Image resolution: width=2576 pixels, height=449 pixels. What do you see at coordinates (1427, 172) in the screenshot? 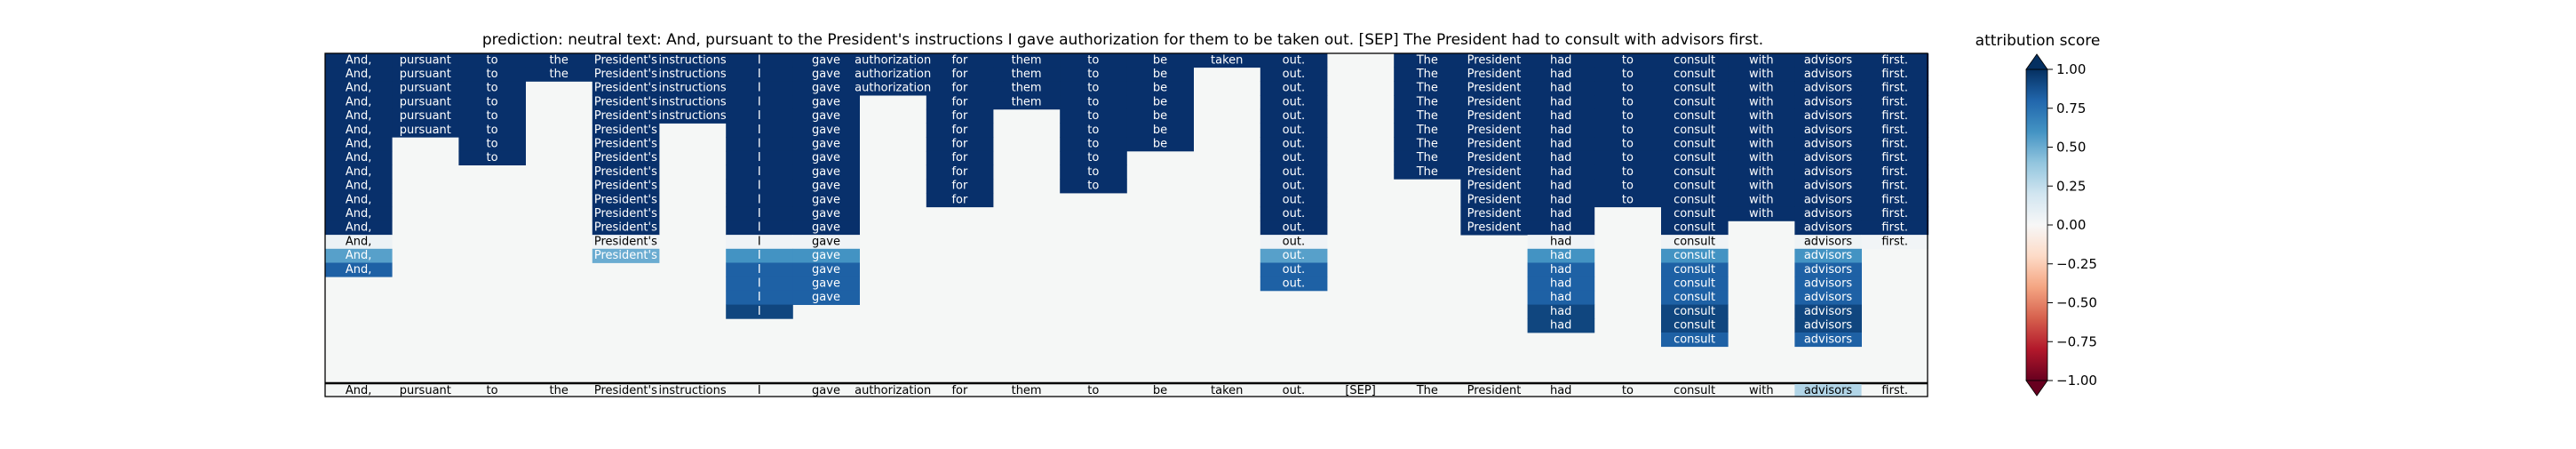
I see `heatmap-cell-label: The` at bounding box center [1427, 172].